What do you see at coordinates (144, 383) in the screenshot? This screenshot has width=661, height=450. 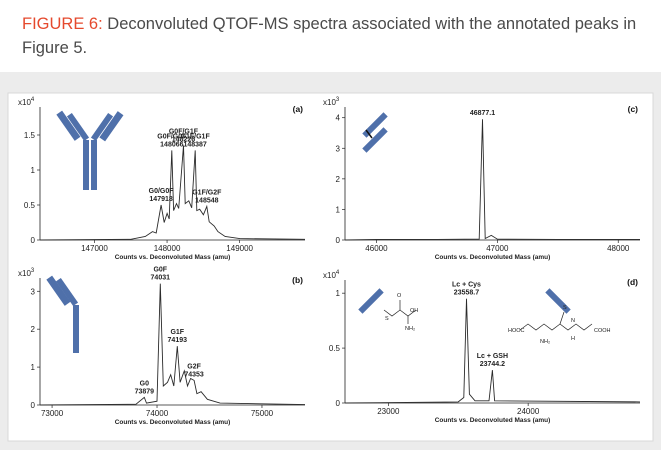 I see `annotation-label: G0` at bounding box center [144, 383].